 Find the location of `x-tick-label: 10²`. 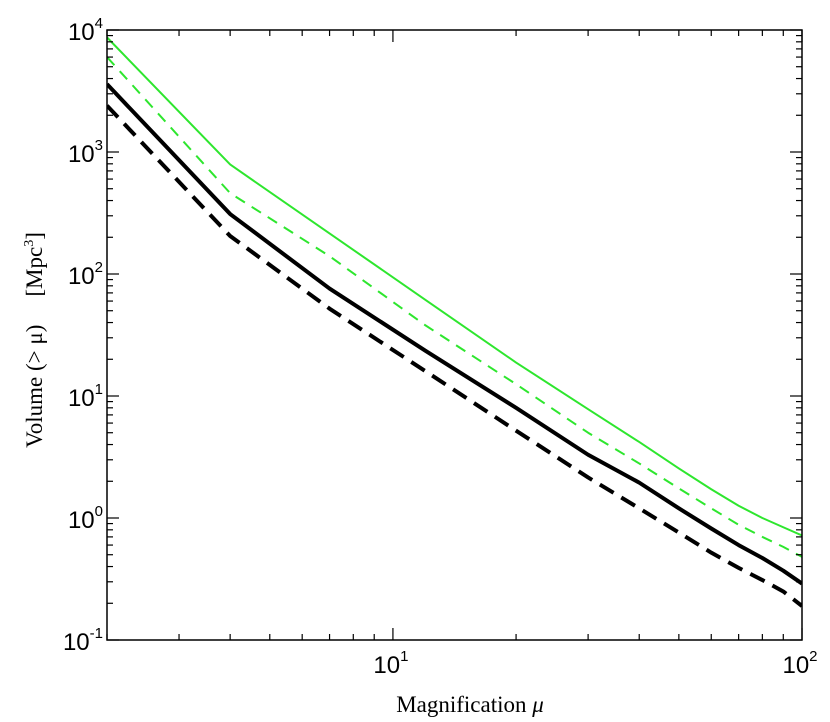

x-tick-label: 10² is located at coordinates (799, 663).